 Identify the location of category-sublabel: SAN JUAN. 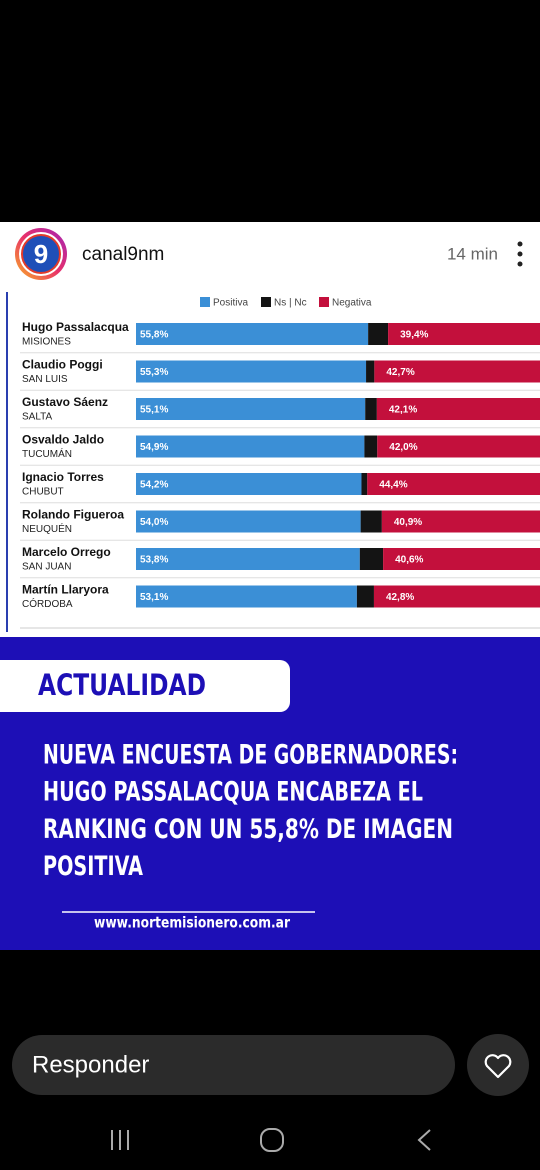
(46, 567).